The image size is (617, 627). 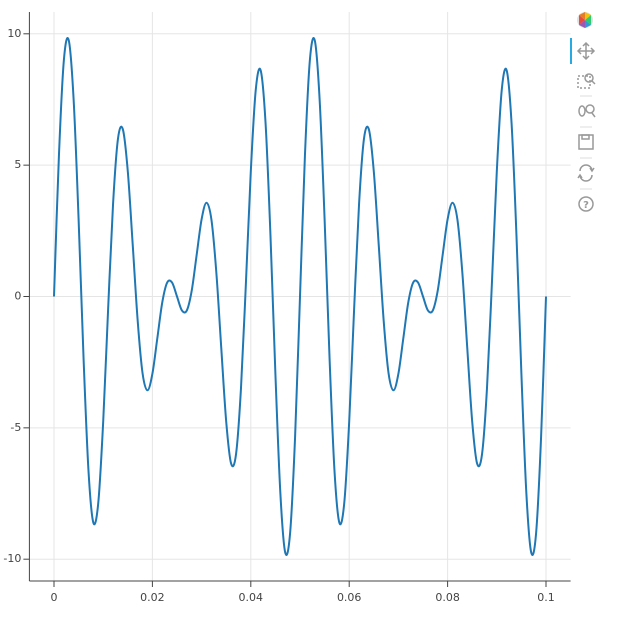 I want to click on box-zoom-tool, so click(x=586, y=81).